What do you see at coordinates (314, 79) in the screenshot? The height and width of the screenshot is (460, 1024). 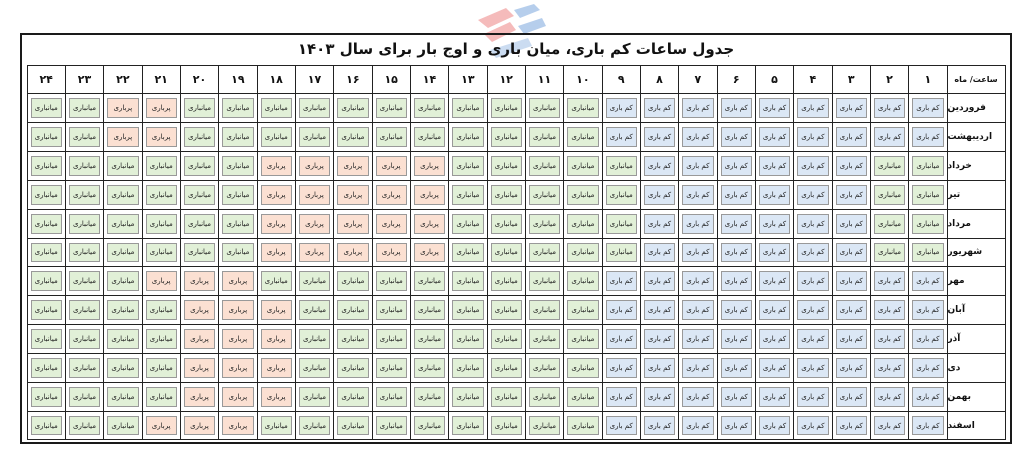 I see `hour-header: ۱۷` at bounding box center [314, 79].